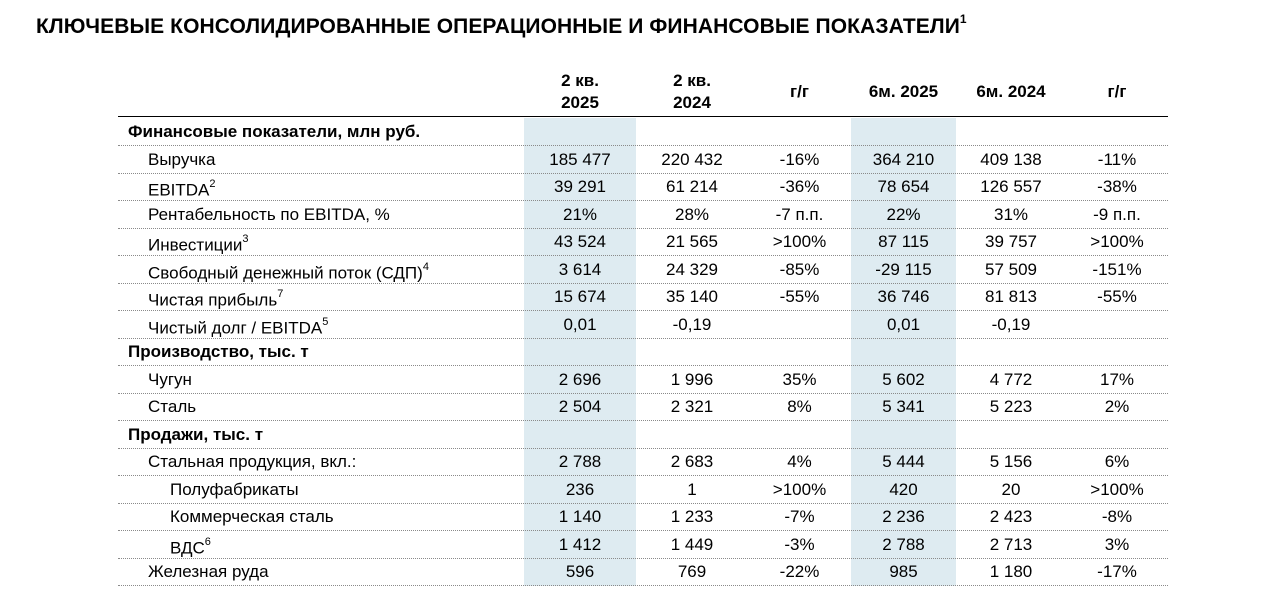 This screenshot has width=1280, height=595. Describe the element at coordinates (903, 544) in the screenshot. I see `table-cell: 2 788` at that location.